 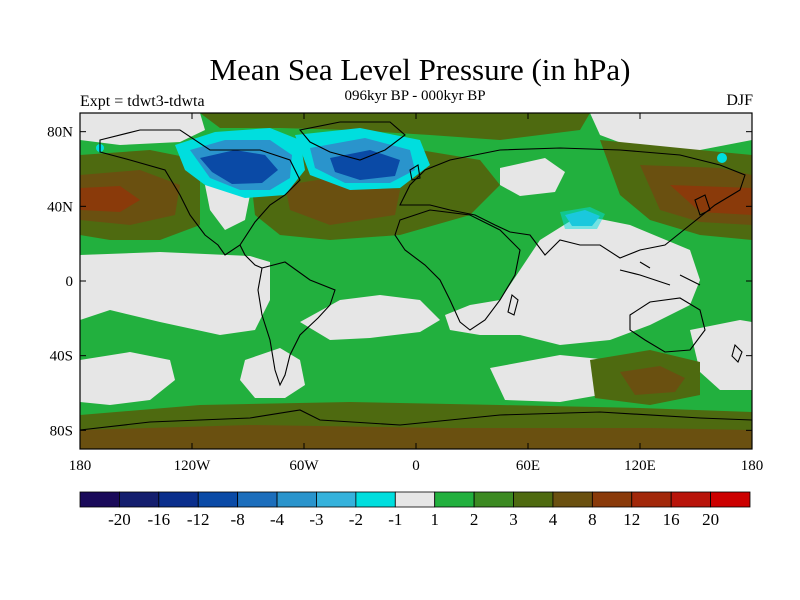 I want to click on zero-region-south-atlantic, so click(x=370, y=317).